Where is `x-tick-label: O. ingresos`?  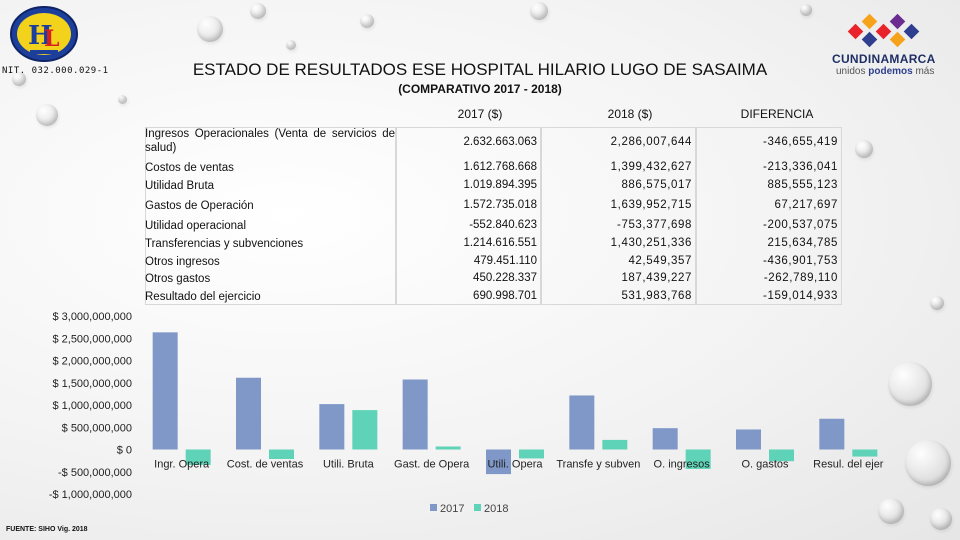 x-tick-label: O. ingresos is located at coordinates (682, 465).